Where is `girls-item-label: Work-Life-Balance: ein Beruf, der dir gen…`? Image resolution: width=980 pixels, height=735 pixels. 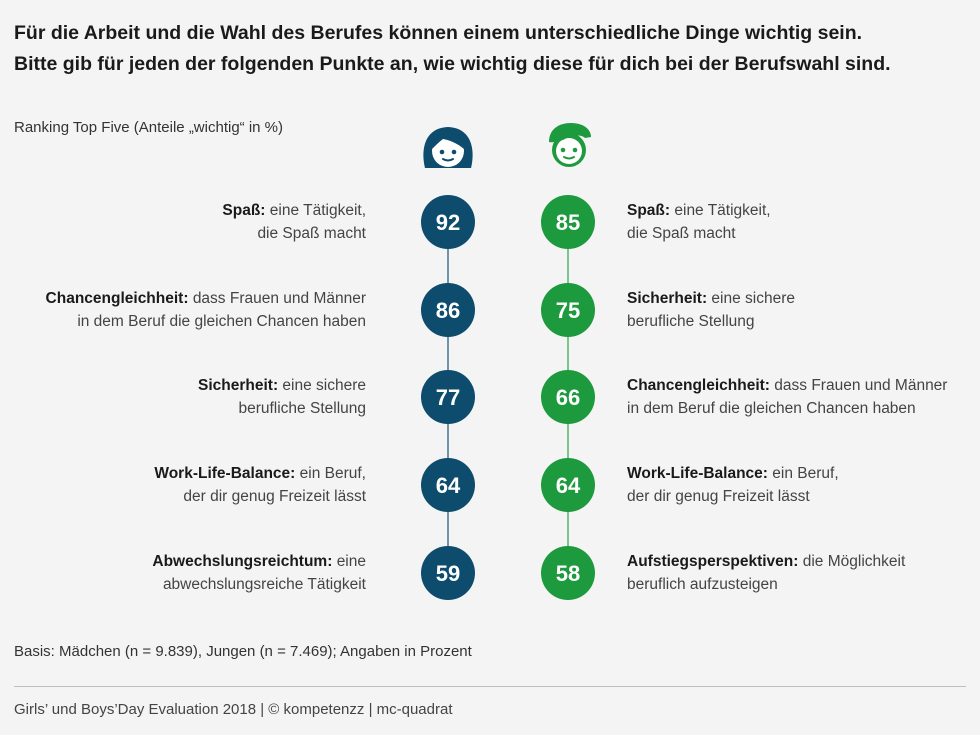
girls-item-label: Work-Life-Balance: ein Beruf, der dir gen… is located at coordinates (186, 485).